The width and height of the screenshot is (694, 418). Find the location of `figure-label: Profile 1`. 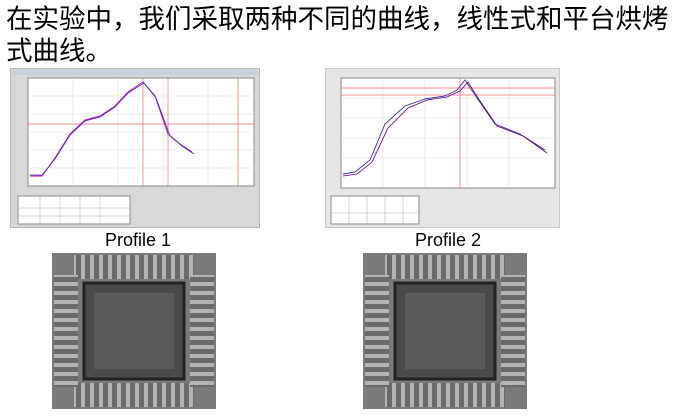

figure-label: Profile 1 is located at coordinates (138, 240).